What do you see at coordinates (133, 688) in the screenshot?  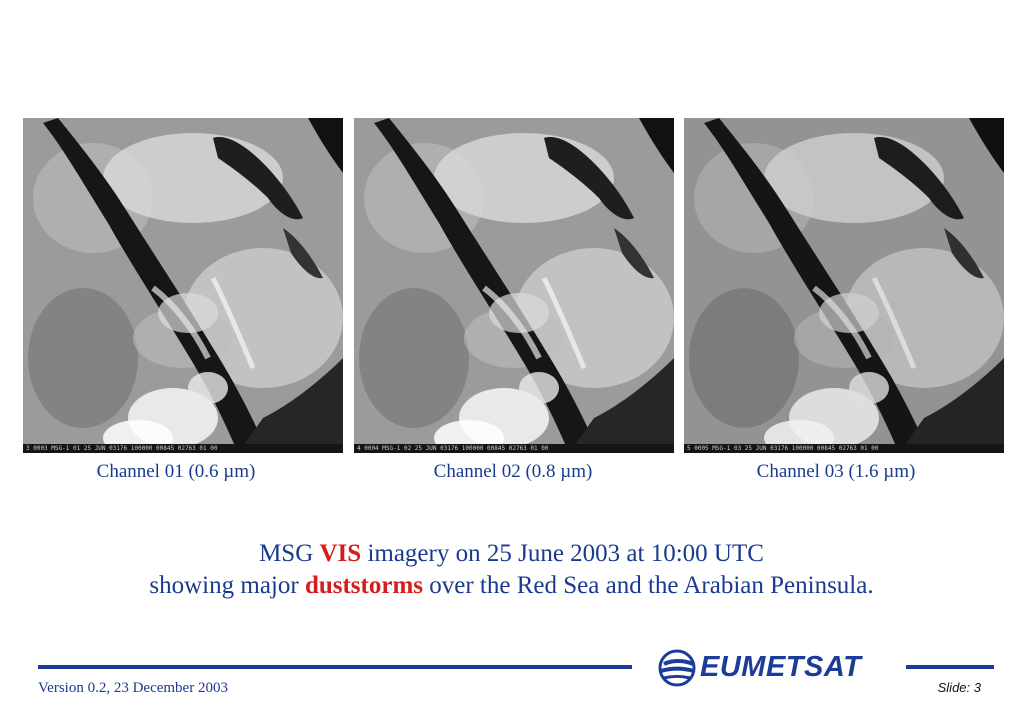 I see `version-text: Version 0.2, 23 December 2003` at bounding box center [133, 688].